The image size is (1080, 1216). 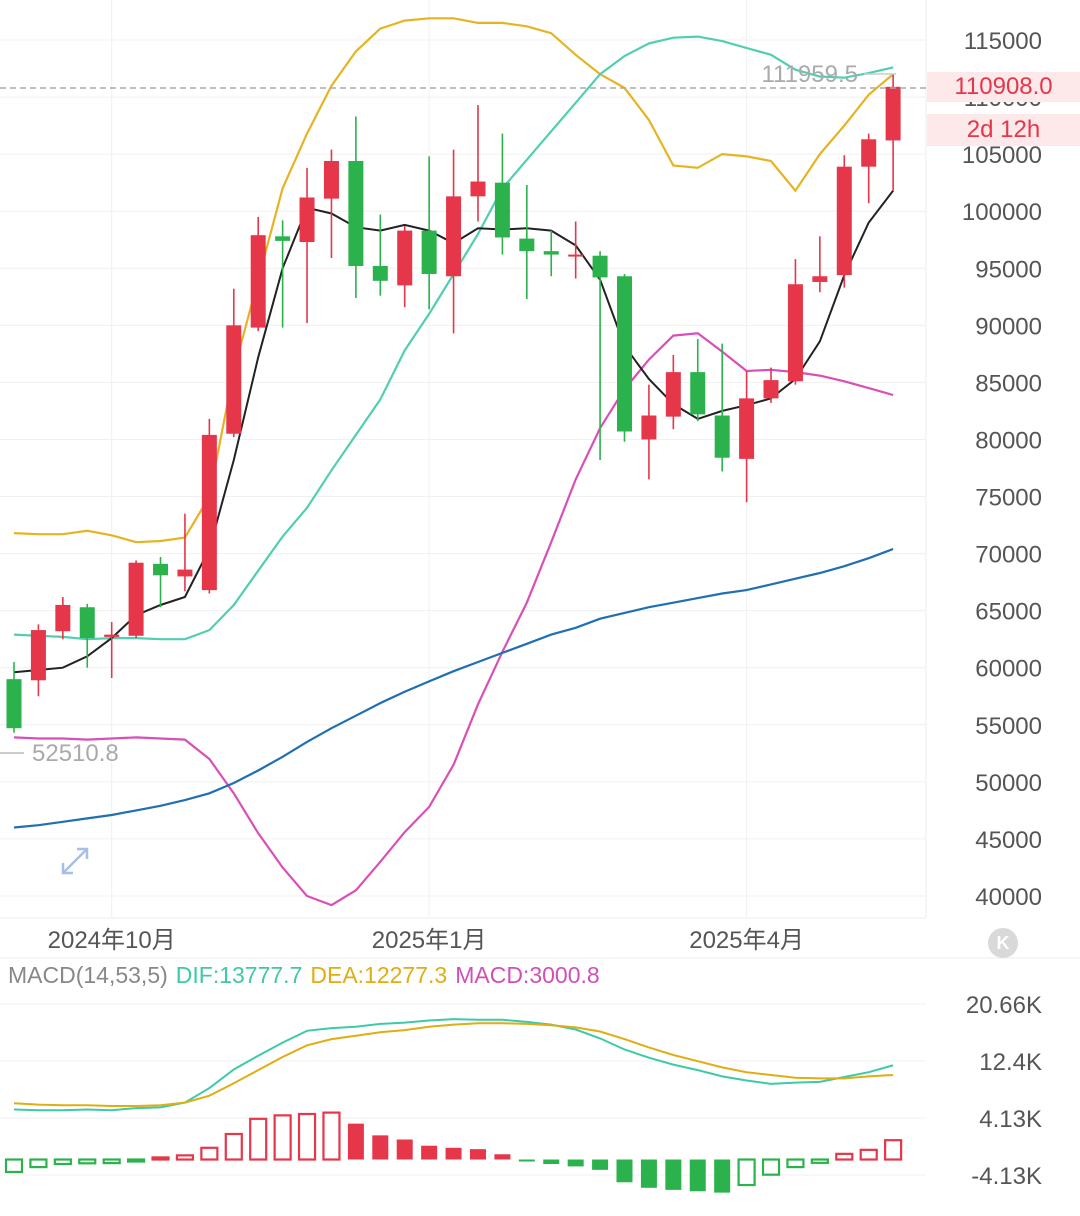 I want to click on collapse-axis-button: K, so click(x=1003, y=943).